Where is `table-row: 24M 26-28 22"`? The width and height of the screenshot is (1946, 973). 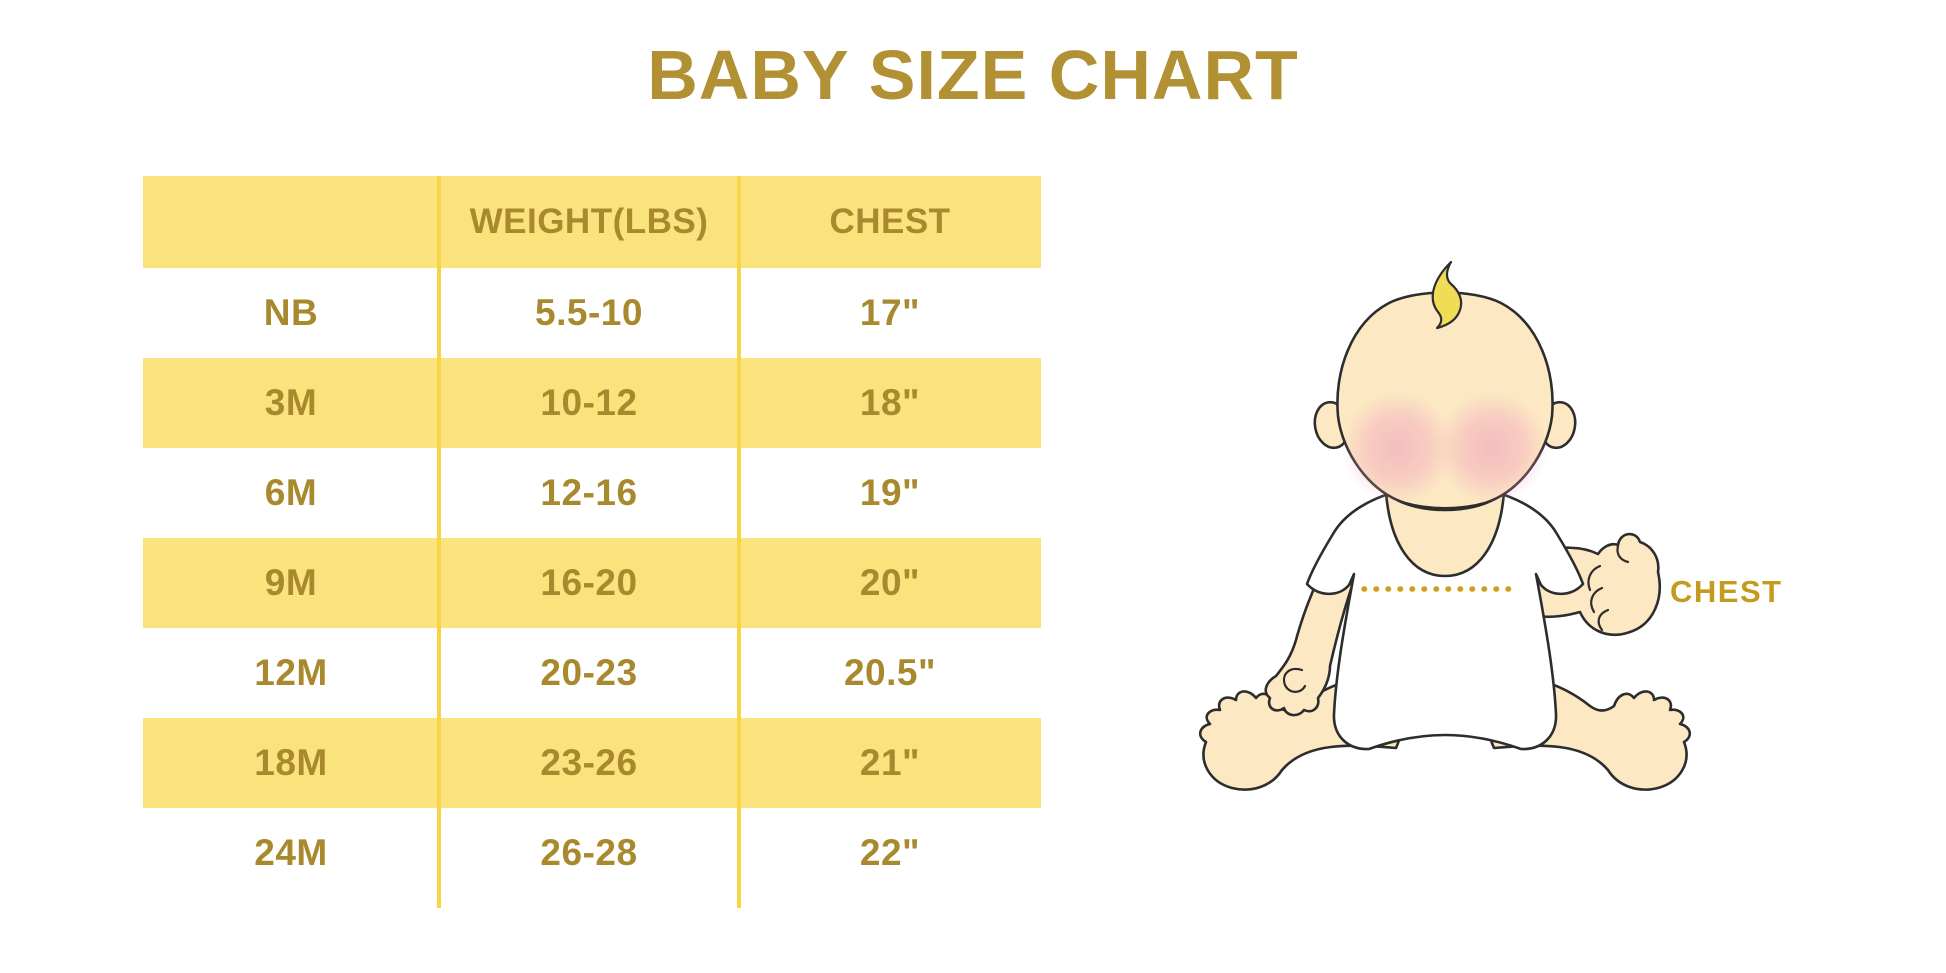 table-row: 24M 26-28 22" is located at coordinates (592, 853).